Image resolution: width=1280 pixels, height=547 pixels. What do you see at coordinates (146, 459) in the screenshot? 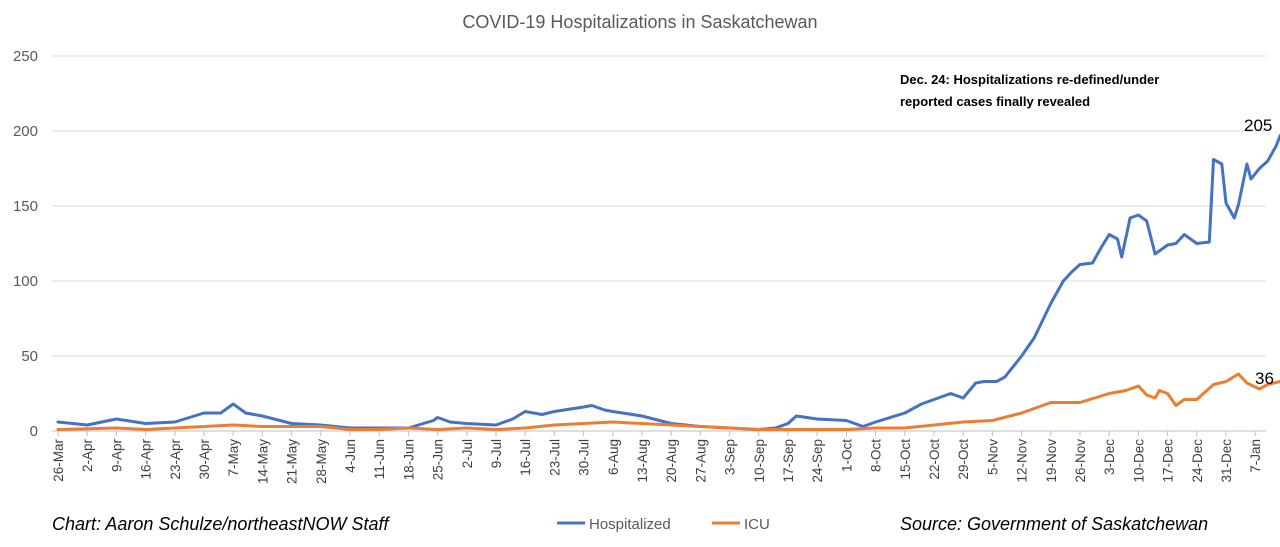
I see `x-tick-label: 16-Apr` at bounding box center [146, 459].